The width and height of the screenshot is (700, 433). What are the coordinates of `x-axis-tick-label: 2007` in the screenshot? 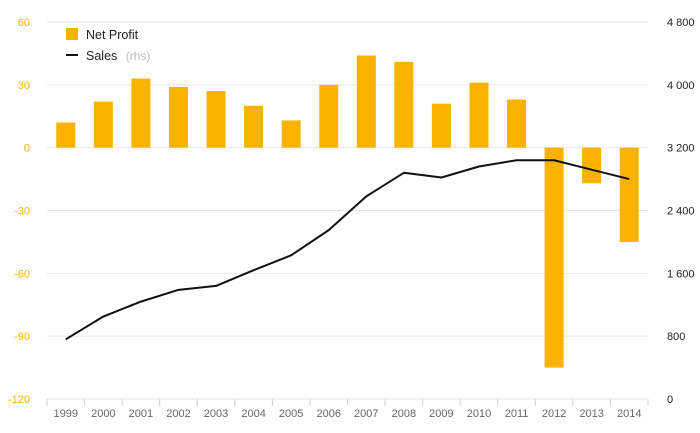 It's located at (366, 414).